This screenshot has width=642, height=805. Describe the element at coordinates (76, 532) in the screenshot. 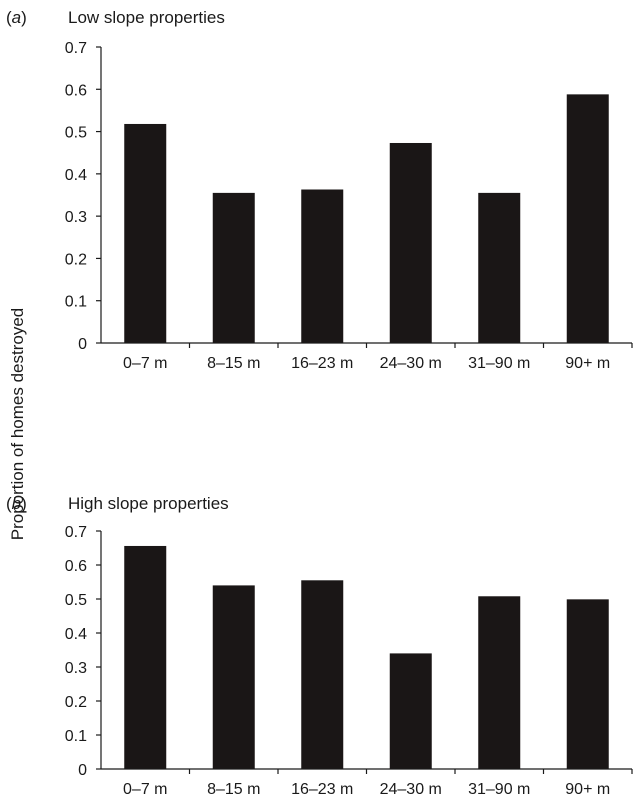

I see `panel-b-y-tick-label: 0.7` at that location.